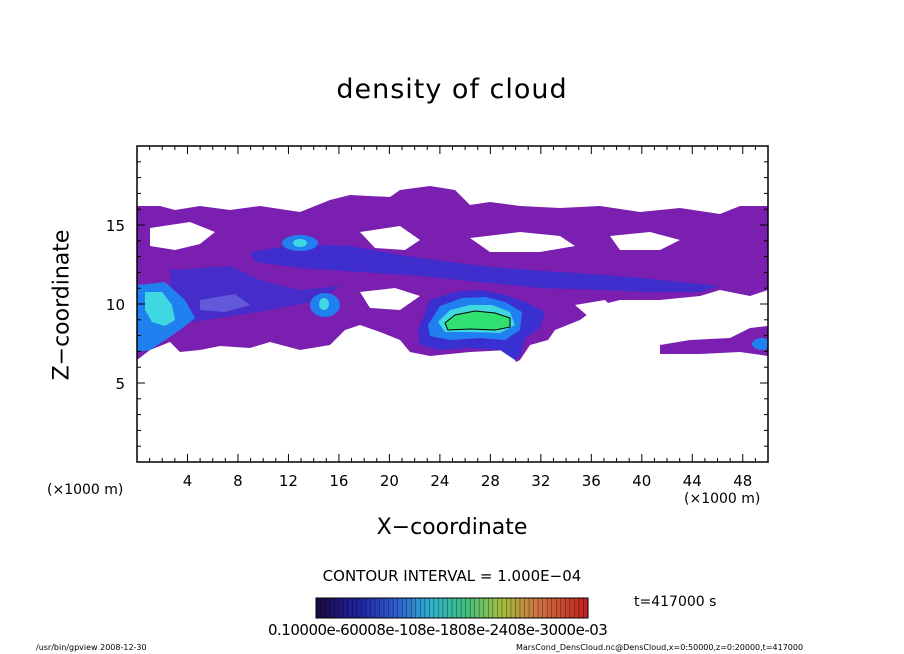 The image size is (904, 654). I want to click on cell-x15-core, so click(324, 304).